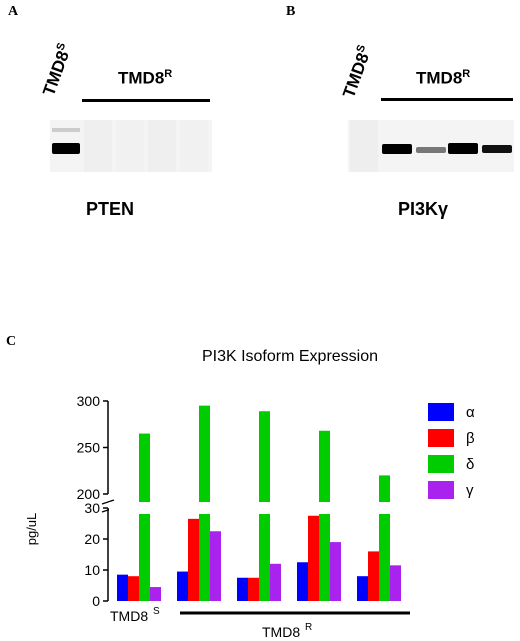 The image size is (520, 641). Describe the element at coordinates (31, 529) in the screenshot. I see `y-axis-label: pg/uL` at that location.